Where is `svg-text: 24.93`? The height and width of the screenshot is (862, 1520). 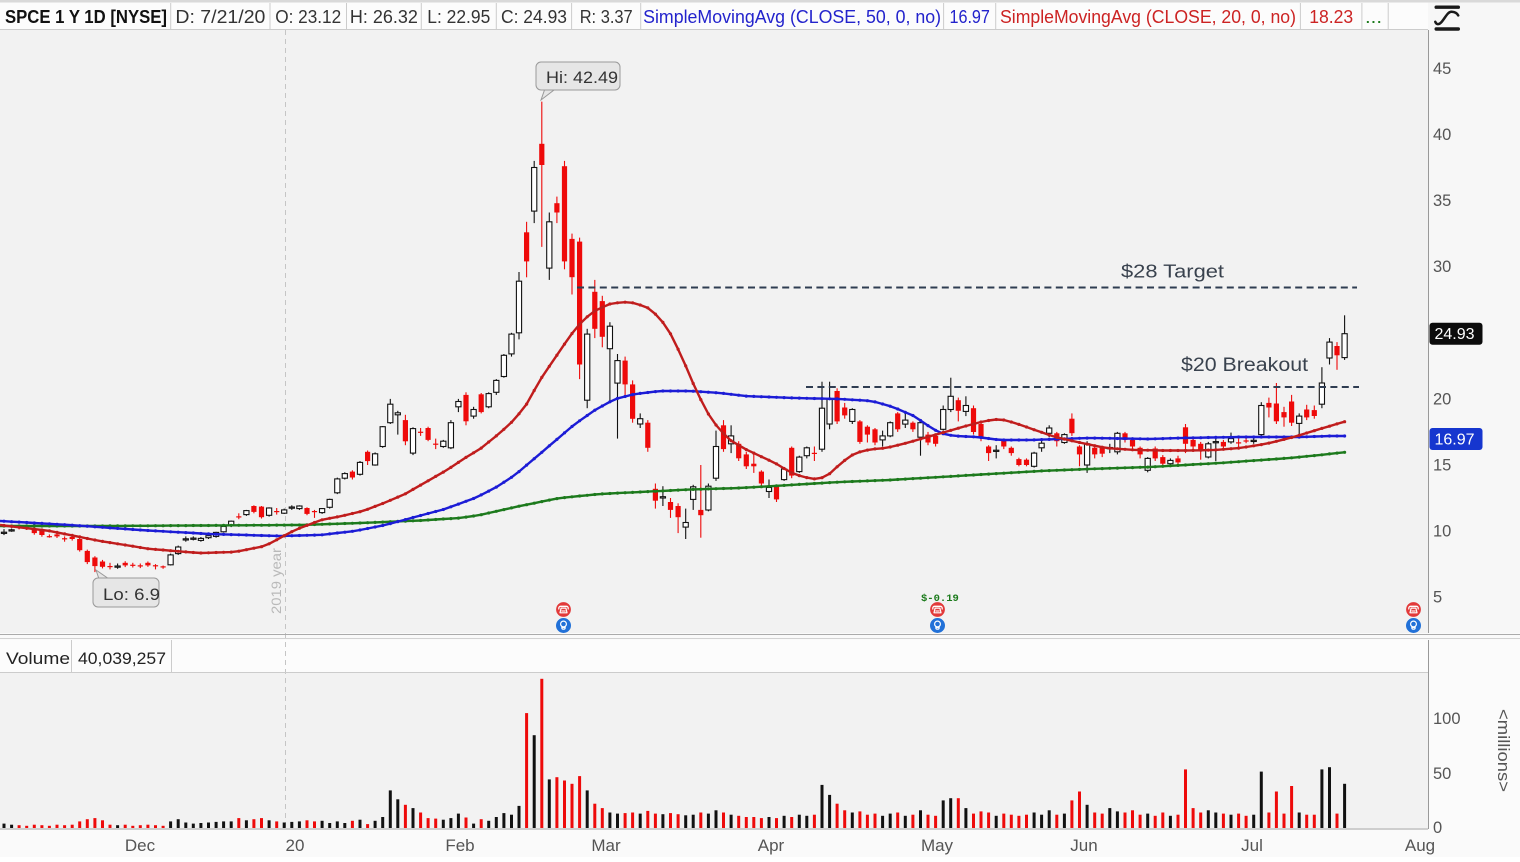
svg-text: 24.93 is located at coordinates (1455, 334).